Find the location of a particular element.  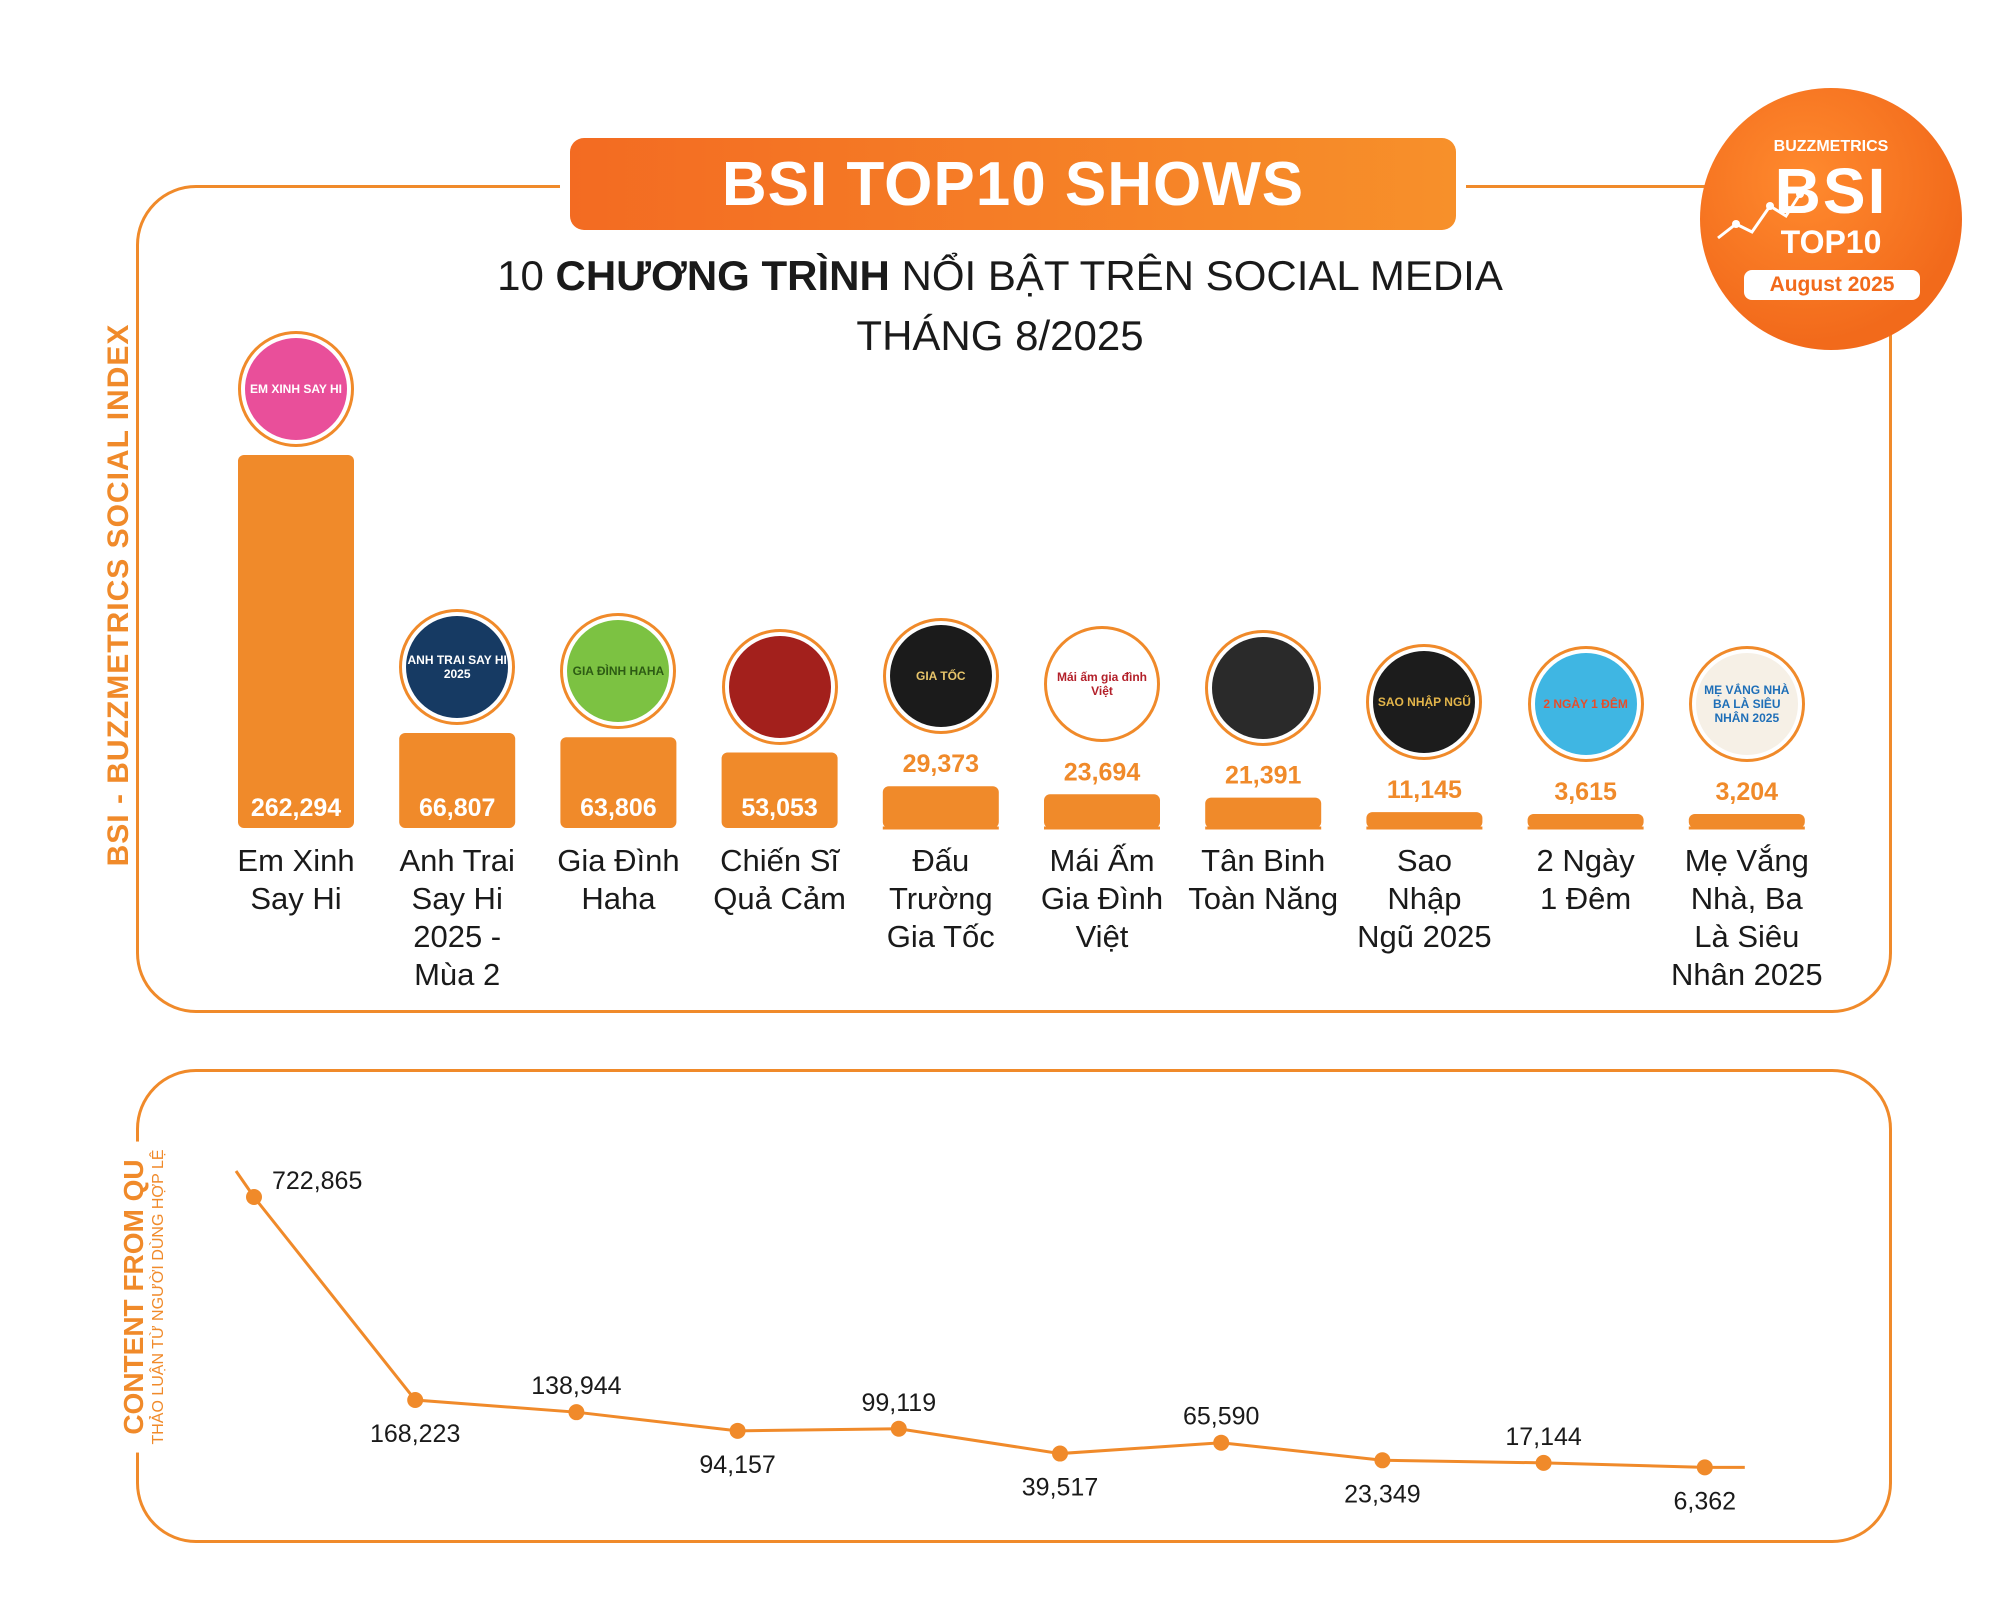

category-label: Nhân 2025 is located at coordinates (1747, 974).